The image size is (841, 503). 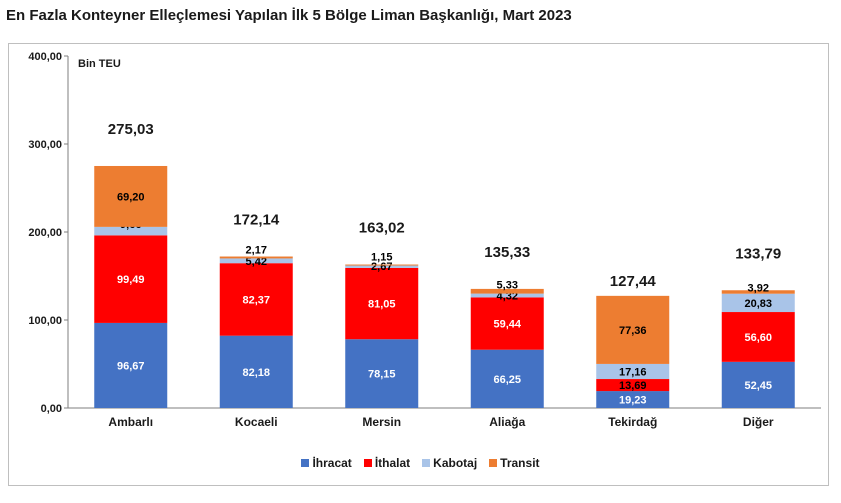 I want to click on data-label: 82,18, so click(x=256, y=373).